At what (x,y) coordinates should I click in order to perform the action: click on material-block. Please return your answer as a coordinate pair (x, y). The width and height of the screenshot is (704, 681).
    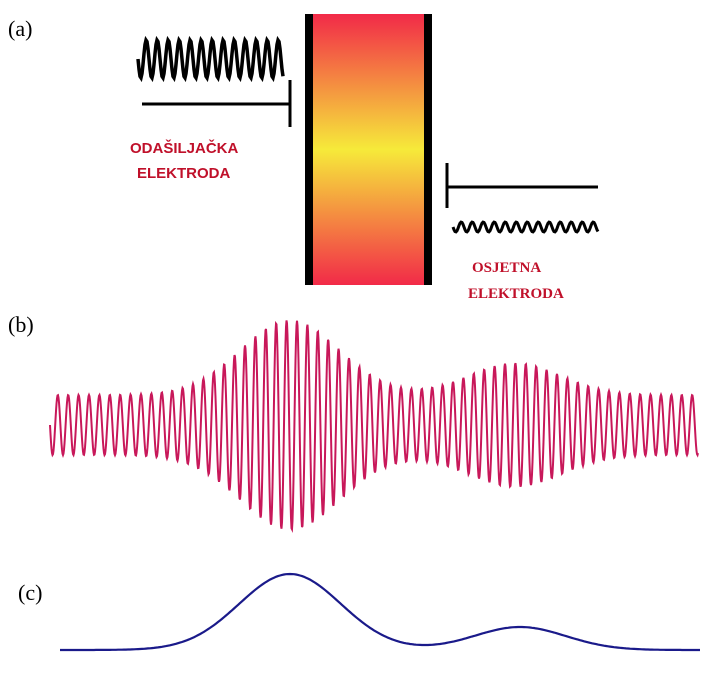
    Looking at the image, I should click on (368, 149).